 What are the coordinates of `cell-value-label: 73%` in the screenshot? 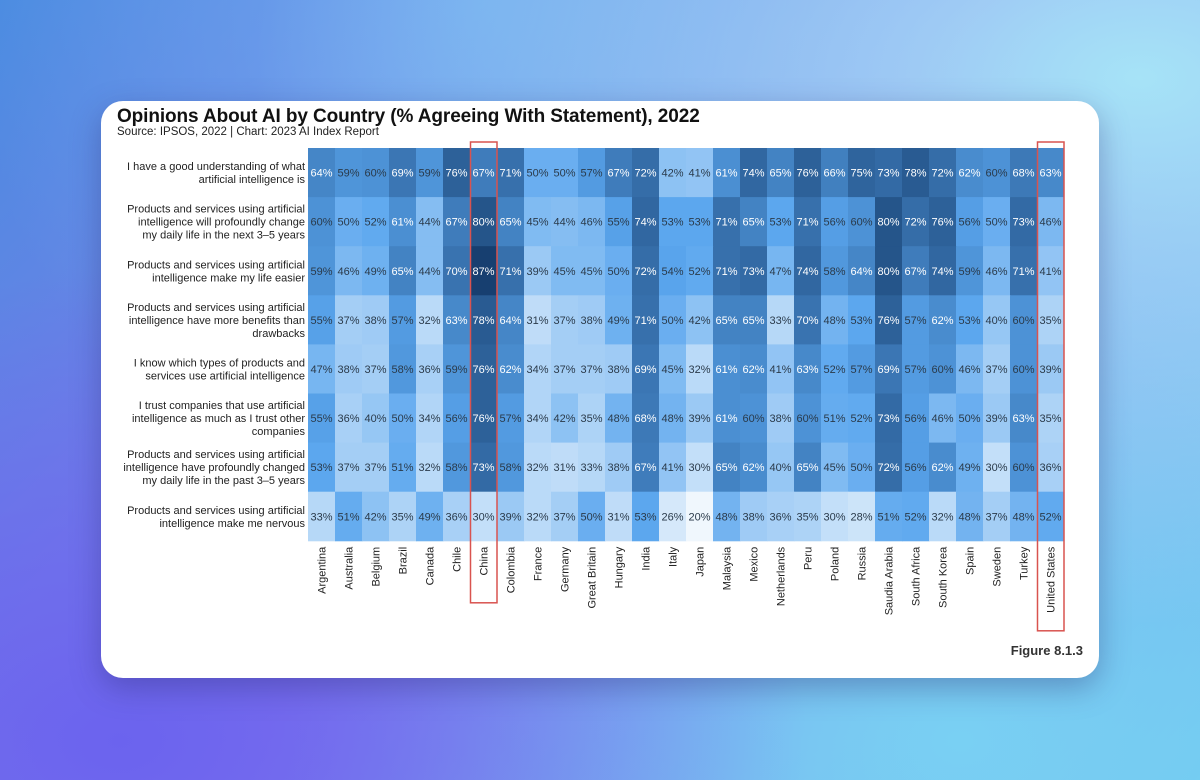 It's located at (753, 272).